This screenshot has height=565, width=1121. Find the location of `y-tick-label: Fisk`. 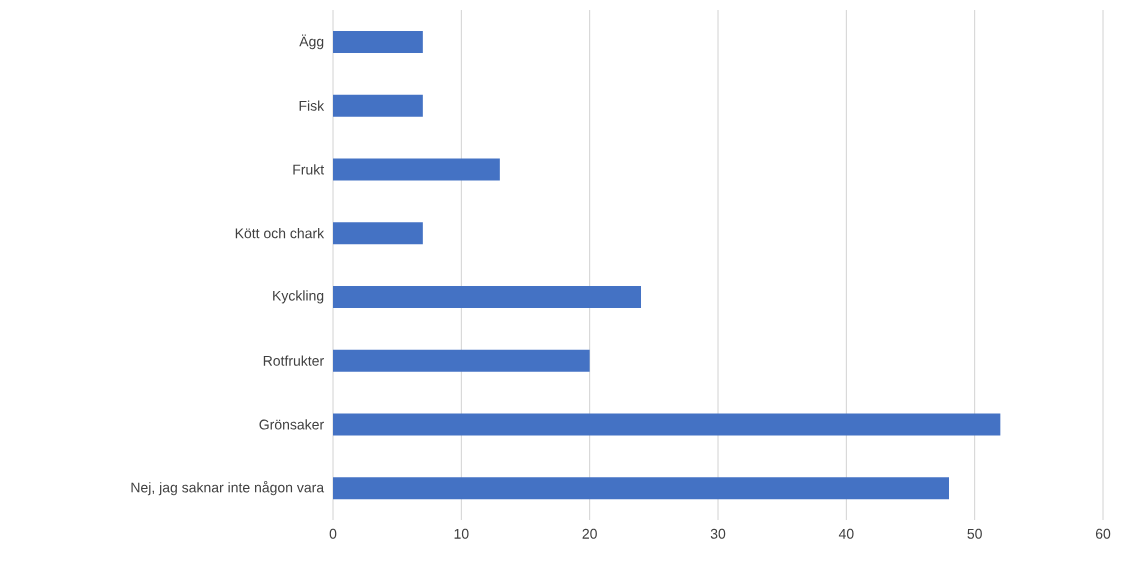

y-tick-label: Fisk is located at coordinates (312, 105).